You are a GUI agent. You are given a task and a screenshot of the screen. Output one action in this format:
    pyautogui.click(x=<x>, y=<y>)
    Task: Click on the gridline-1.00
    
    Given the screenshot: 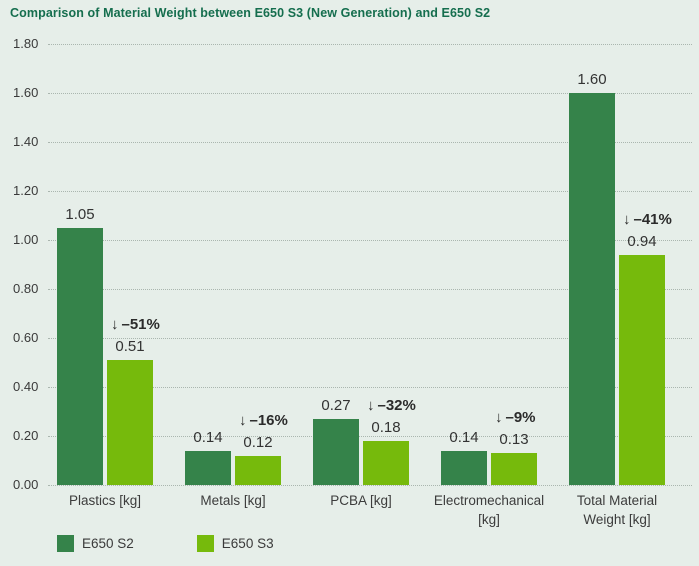 What is the action you would take?
    pyautogui.click(x=370, y=240)
    